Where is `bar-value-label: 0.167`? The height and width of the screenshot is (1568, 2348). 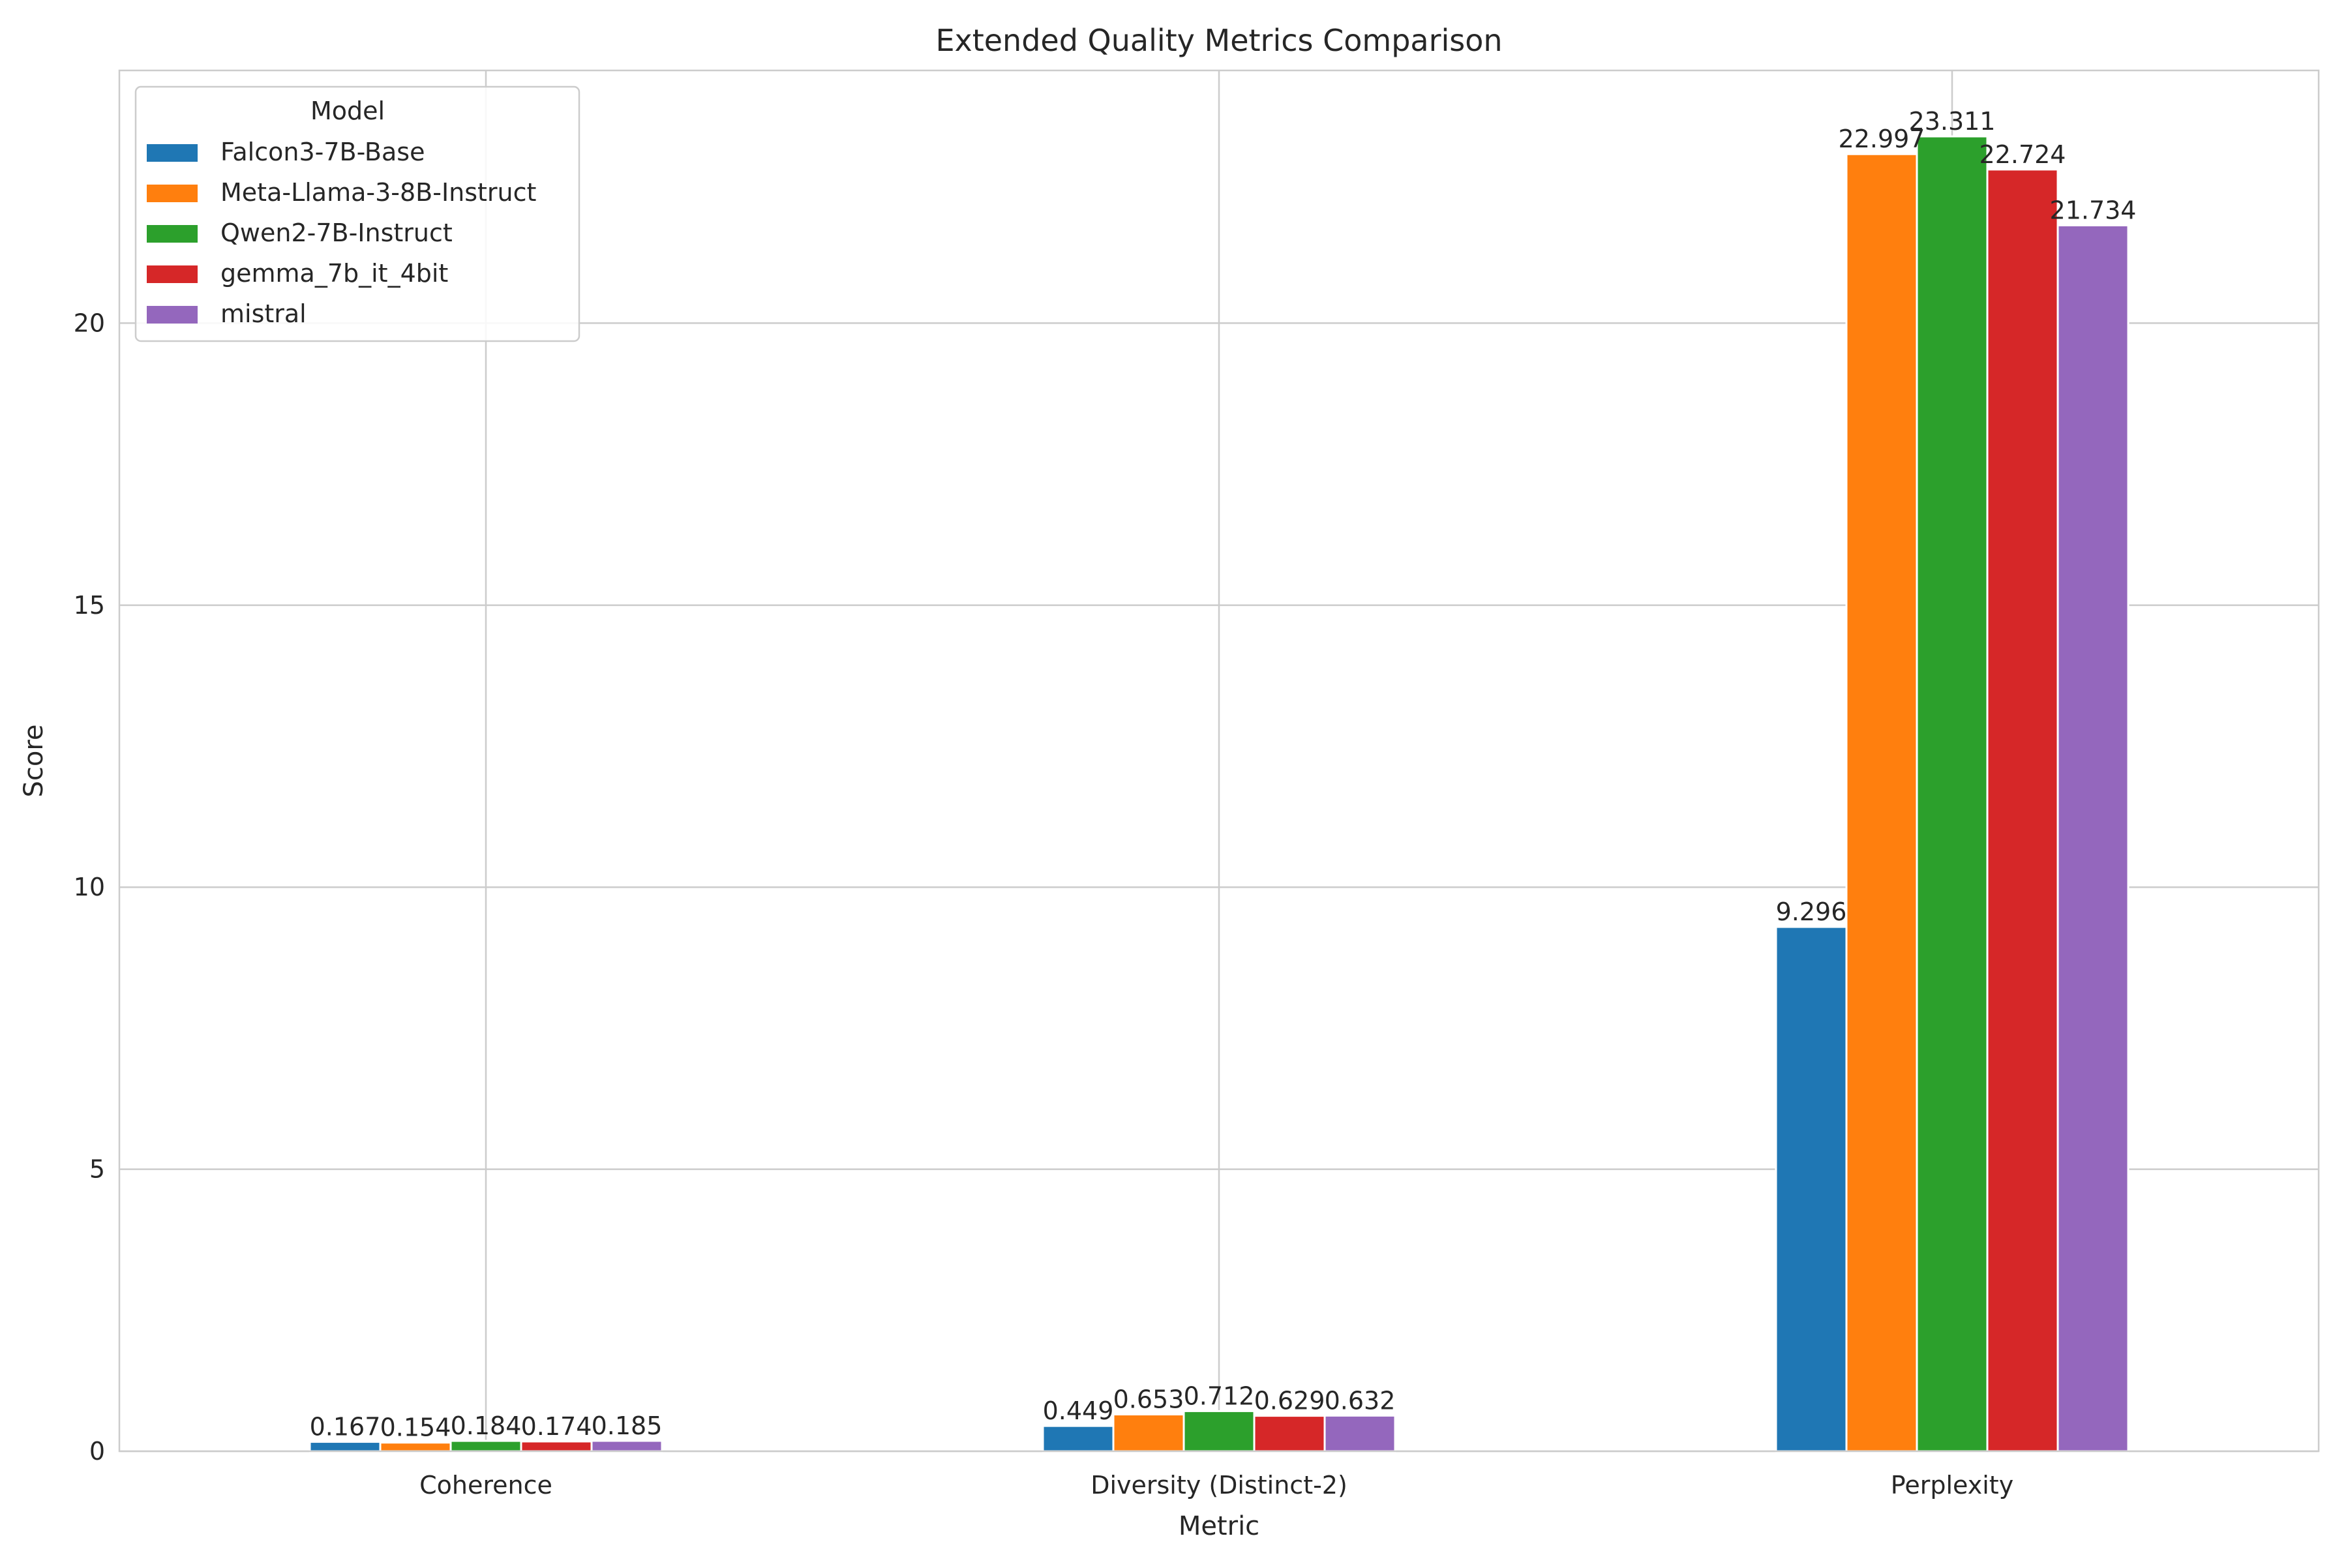
bar-value-label: 0.167 is located at coordinates (346, 1427).